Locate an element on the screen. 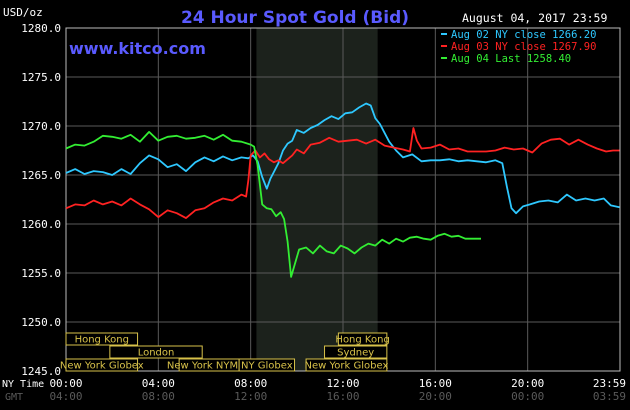  legend-item: Aug 02 NY close 1266.20 is located at coordinates (518, 35).